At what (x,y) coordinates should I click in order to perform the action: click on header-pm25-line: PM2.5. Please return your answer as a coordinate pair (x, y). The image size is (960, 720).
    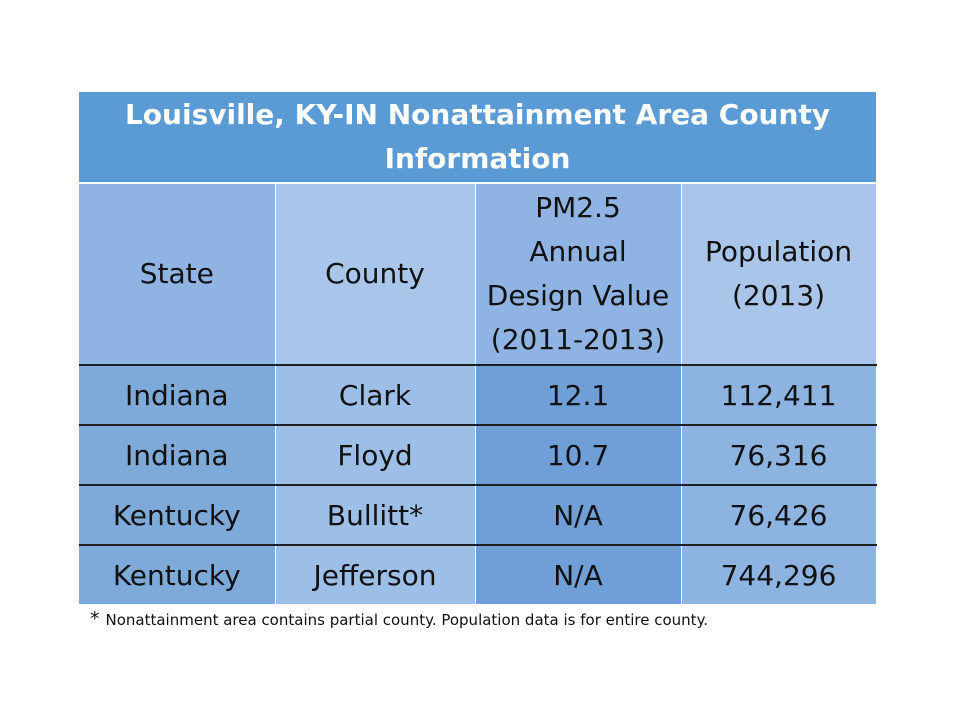
    Looking at the image, I should click on (578, 207).